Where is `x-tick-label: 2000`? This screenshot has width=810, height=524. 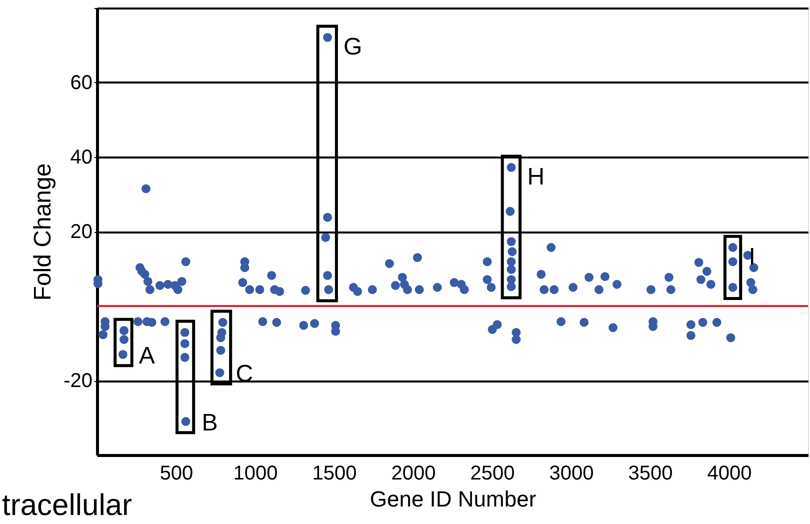 x-tick-label: 2000 is located at coordinates (413, 473).